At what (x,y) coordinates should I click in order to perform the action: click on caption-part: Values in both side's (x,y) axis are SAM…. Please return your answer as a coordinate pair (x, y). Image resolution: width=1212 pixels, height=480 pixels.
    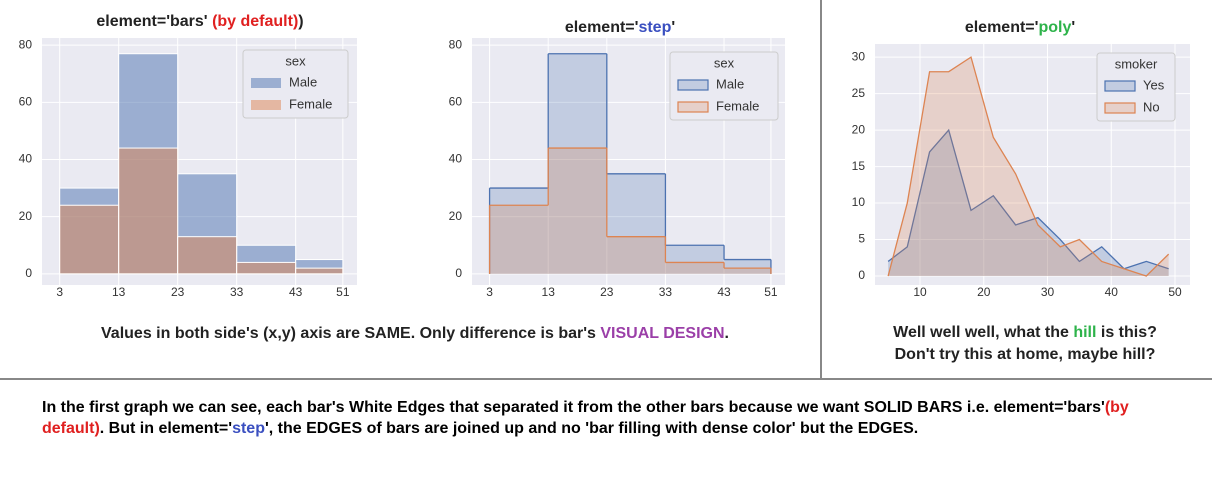
    Looking at the image, I should click on (350, 333).